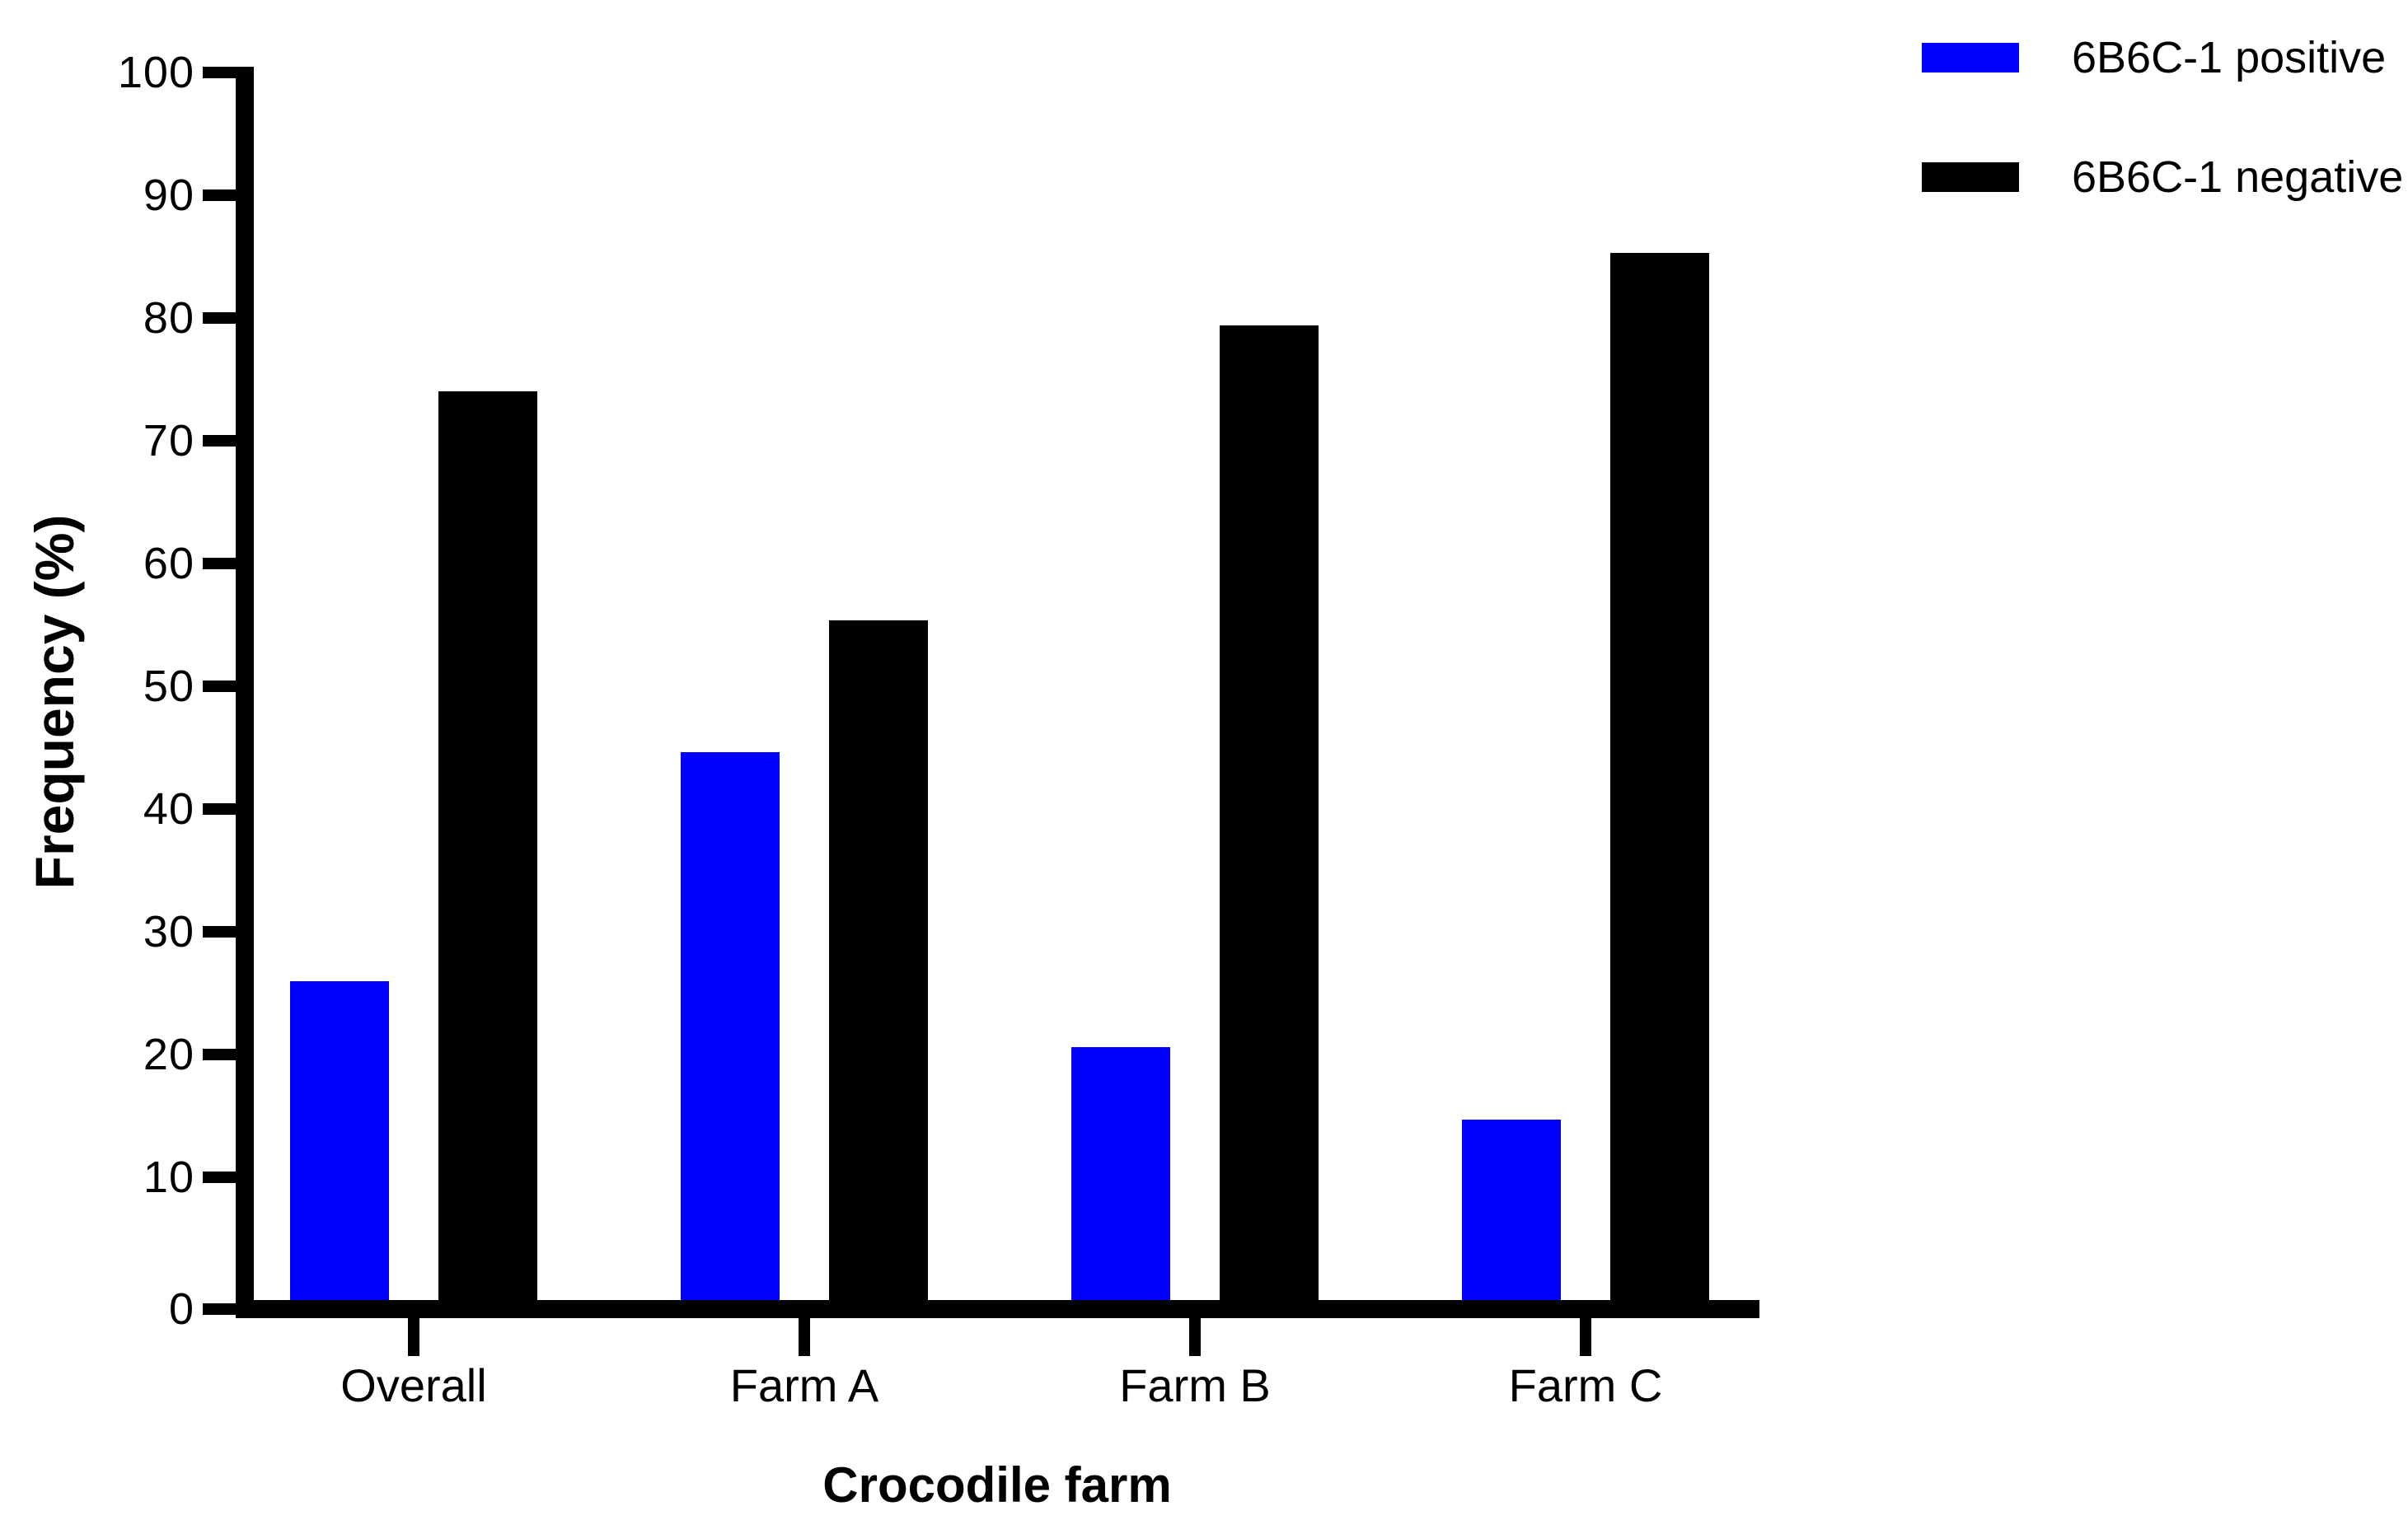  I want to click on bar-overall-negative, so click(488, 845).